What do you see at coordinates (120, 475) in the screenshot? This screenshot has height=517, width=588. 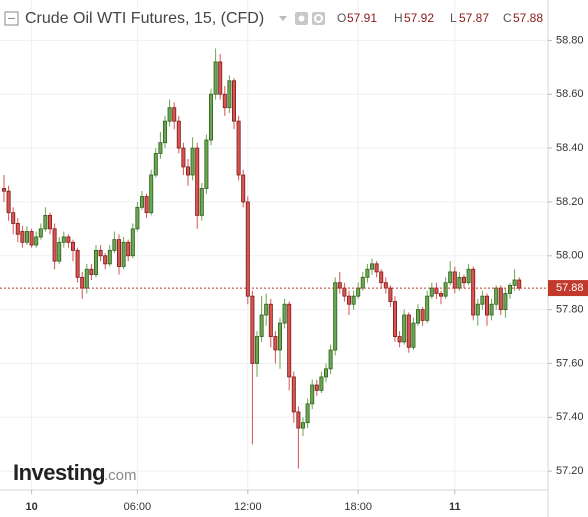 I see `brand-suffix: .com` at bounding box center [120, 475].